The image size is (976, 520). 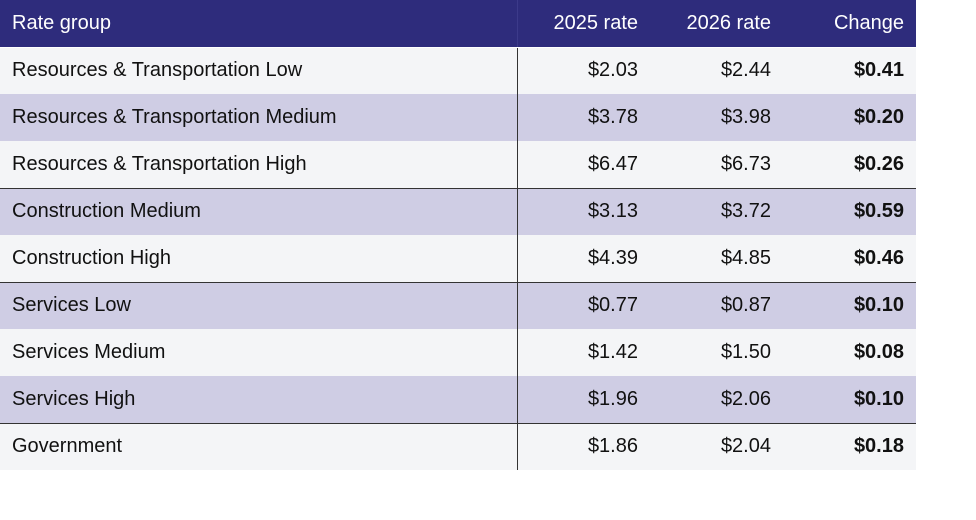 I want to click on header-row: Rate group 2025 rate 2026 rate Change, so click(x=458, y=24).